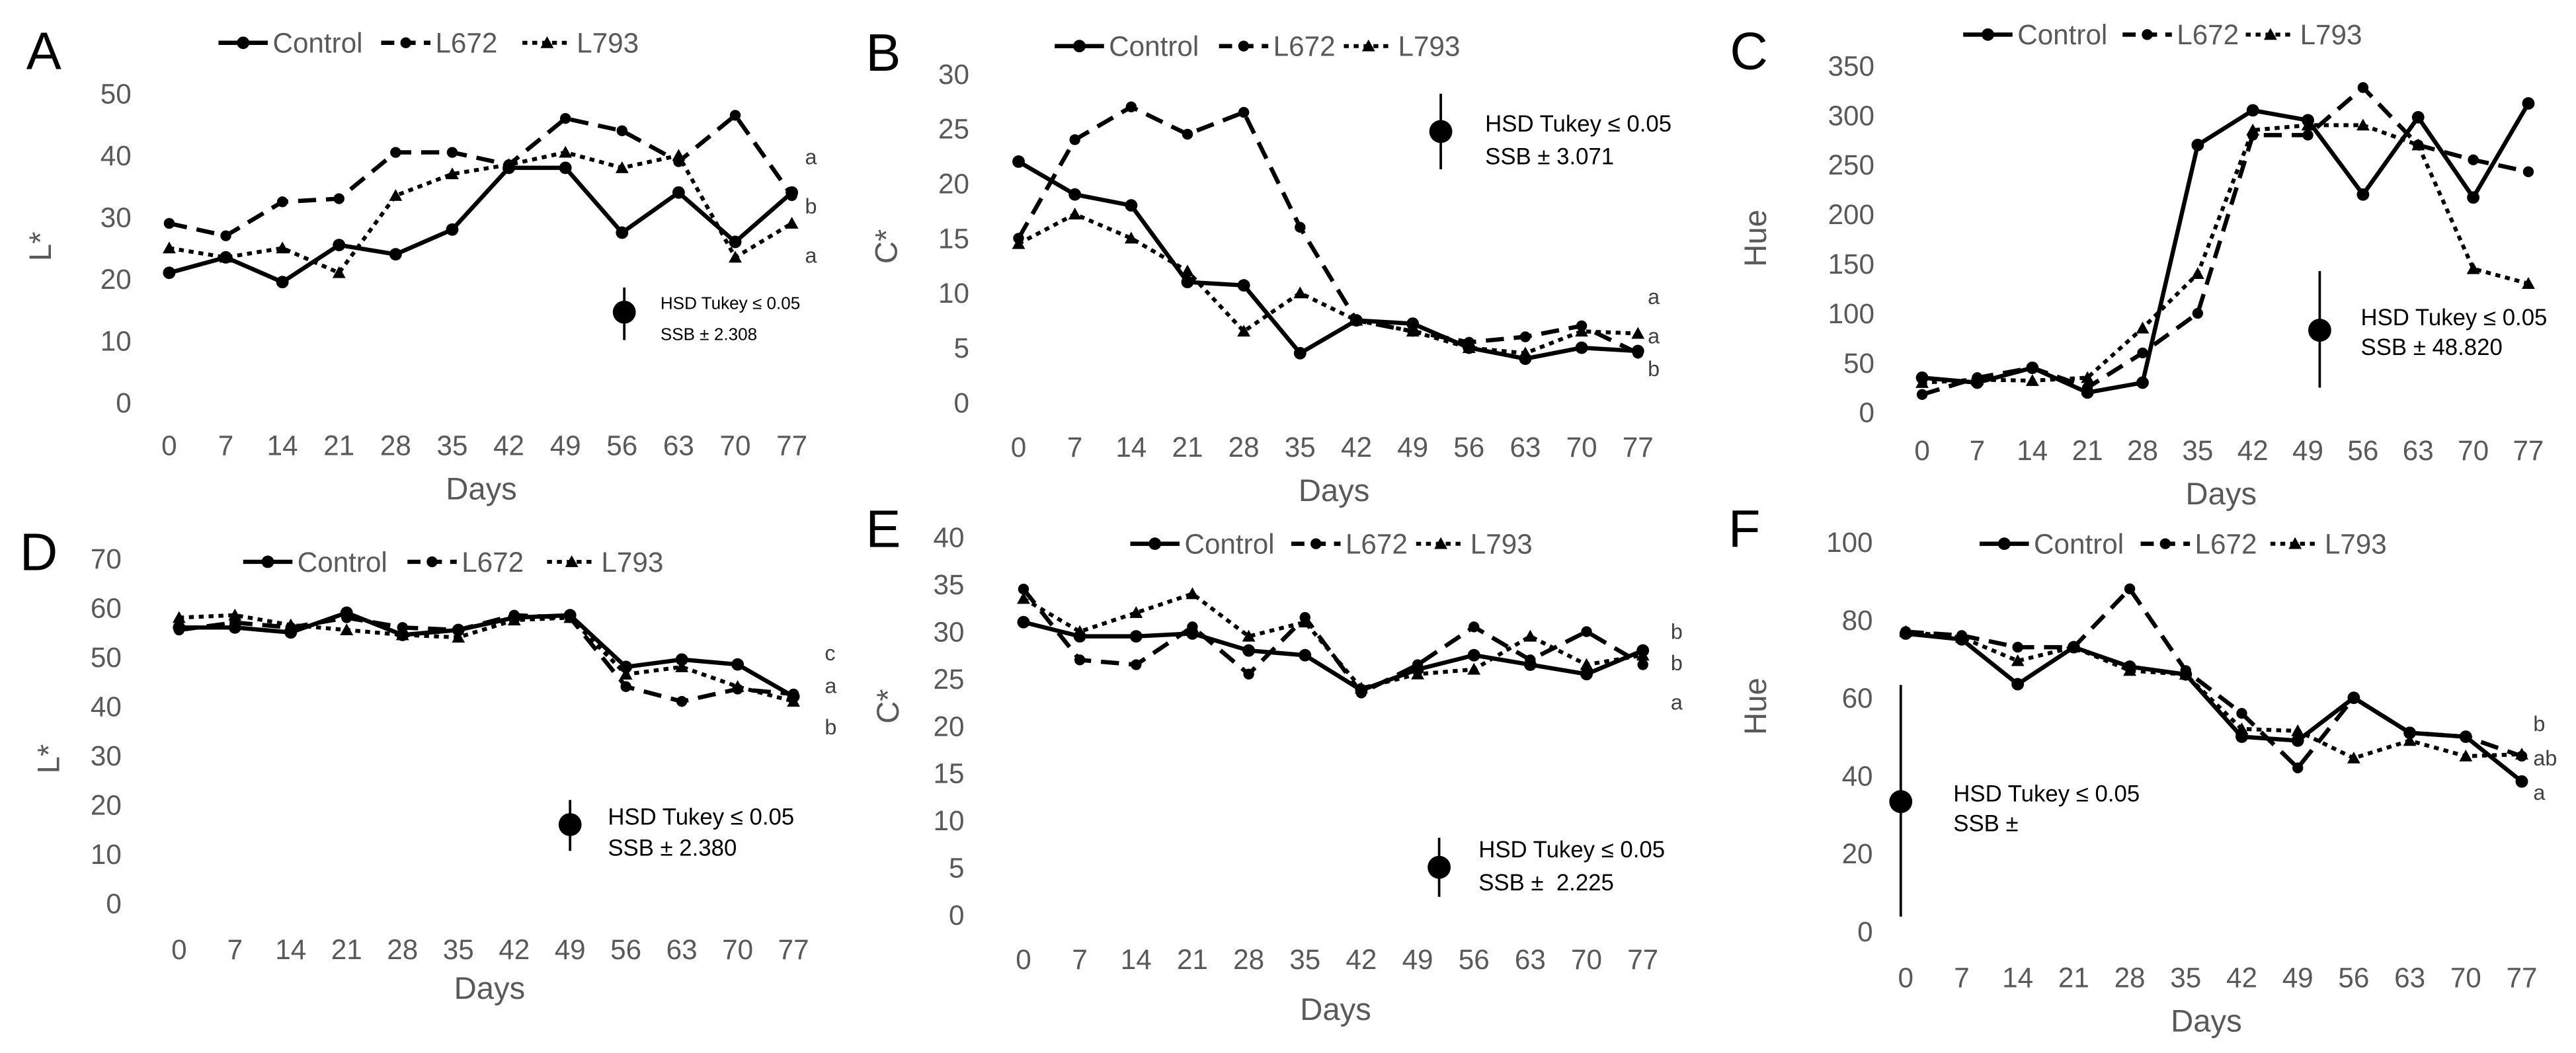  Describe the element at coordinates (1851, 164) in the screenshot. I see `y-tick-label: 250` at that location.